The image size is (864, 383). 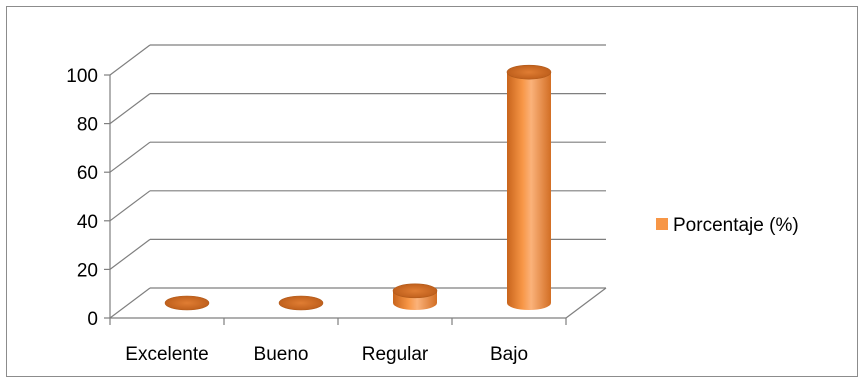 What do you see at coordinates (281, 354) in the screenshot?
I see `x-tick-label: Bueno` at bounding box center [281, 354].